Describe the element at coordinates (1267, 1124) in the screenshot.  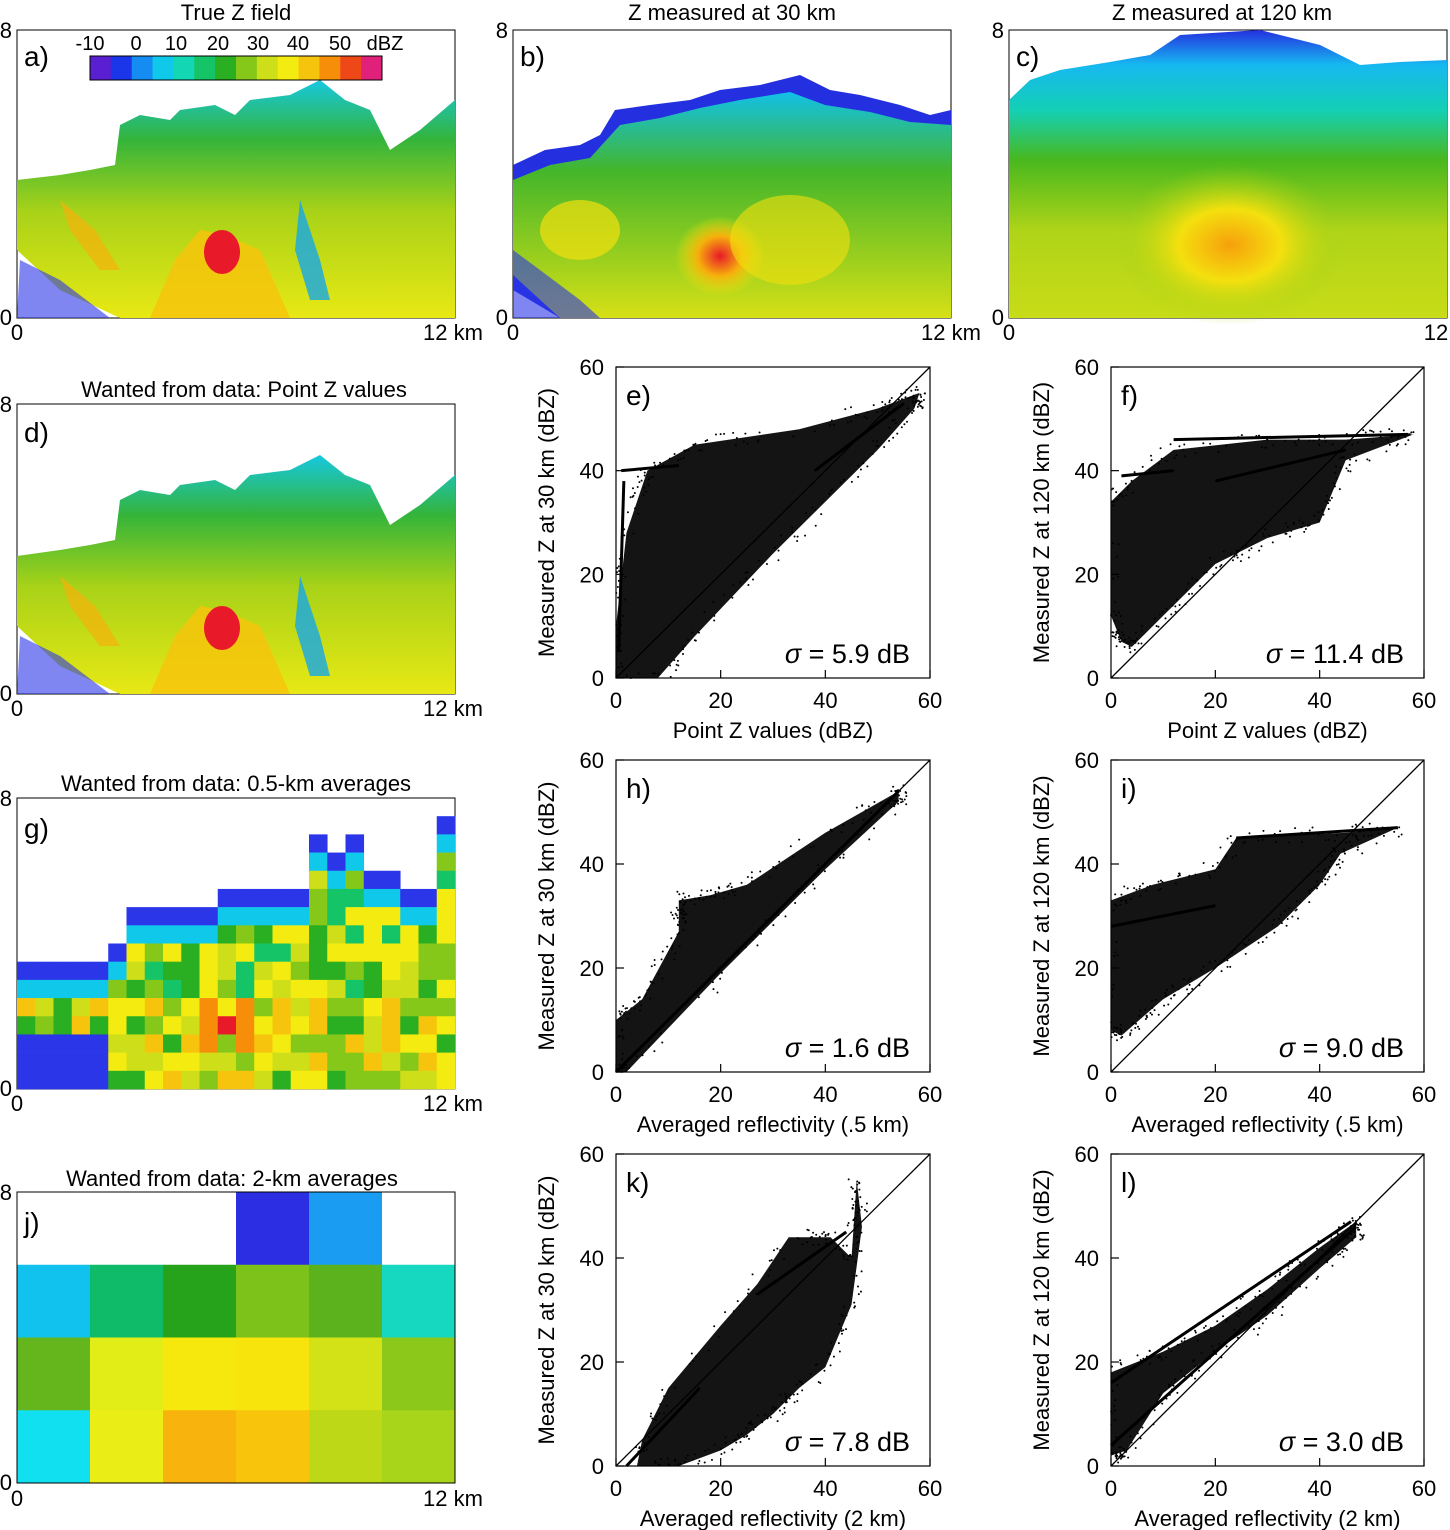
I see `x-axis-label: Averaged reflectivity (.5 km)` at that location.